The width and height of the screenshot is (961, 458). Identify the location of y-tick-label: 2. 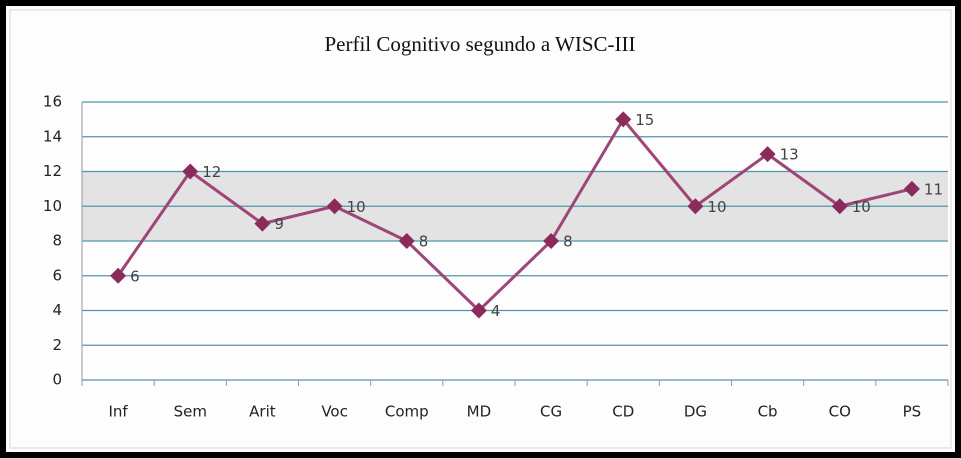
(57, 345).